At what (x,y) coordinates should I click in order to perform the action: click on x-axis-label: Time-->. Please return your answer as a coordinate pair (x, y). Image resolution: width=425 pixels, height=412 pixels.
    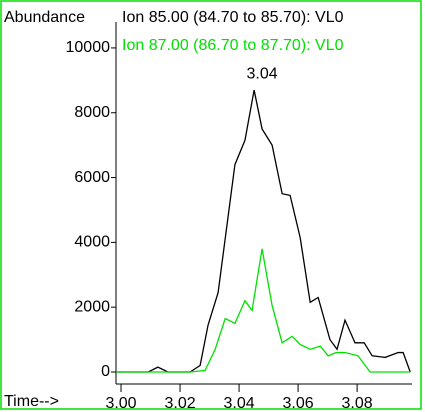
    Looking at the image, I should click on (31, 401).